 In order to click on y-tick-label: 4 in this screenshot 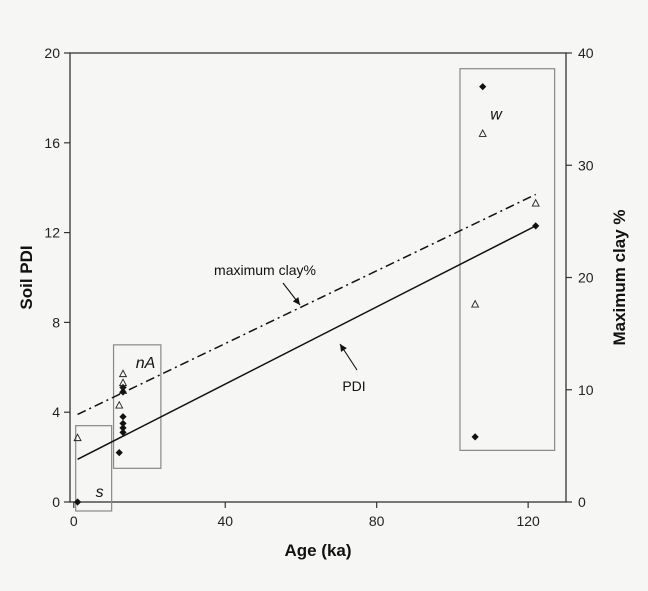, I will do `click(56, 412)`.